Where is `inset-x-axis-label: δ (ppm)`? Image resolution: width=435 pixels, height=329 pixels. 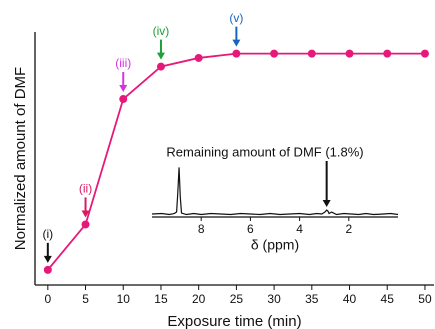
inset-x-axis-label: δ (ppm) is located at coordinates (275, 245).